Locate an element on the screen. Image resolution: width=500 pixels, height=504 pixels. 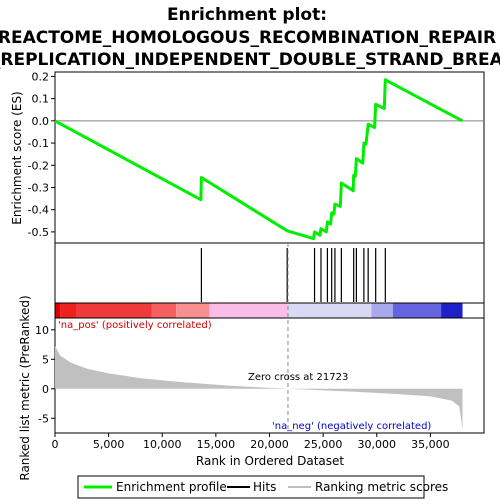
chart-subtitle-line-1: REACTOME_HOMOLOGOUS_RECOMBINATION_REPAIR is located at coordinates (248, 38).